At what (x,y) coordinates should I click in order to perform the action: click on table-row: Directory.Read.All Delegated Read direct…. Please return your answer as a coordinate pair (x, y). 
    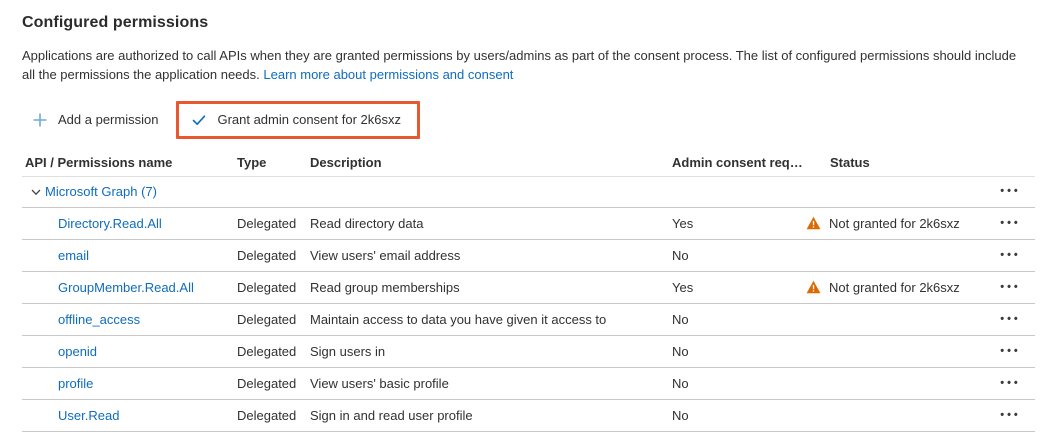
    Looking at the image, I should click on (528, 224).